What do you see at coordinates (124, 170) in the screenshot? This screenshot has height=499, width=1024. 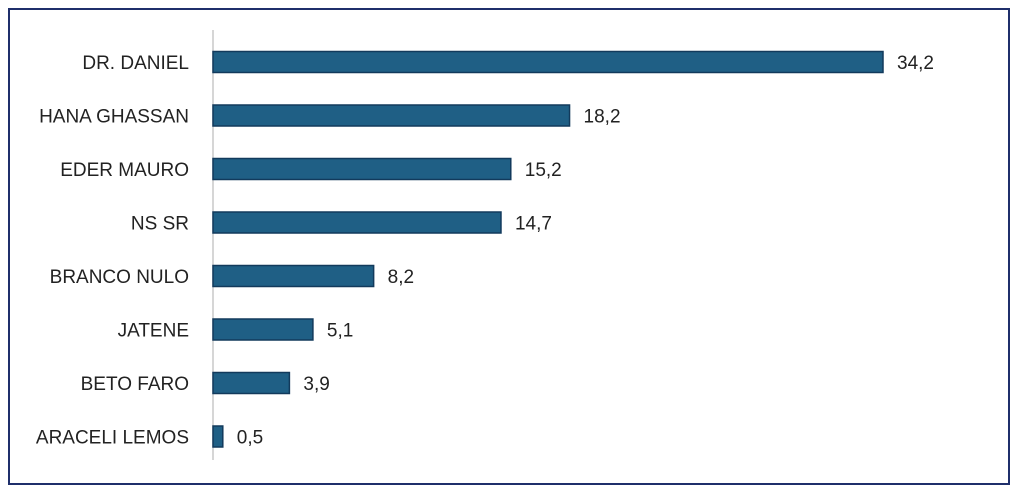 I see `category-label: EDER MAURO` at bounding box center [124, 170].